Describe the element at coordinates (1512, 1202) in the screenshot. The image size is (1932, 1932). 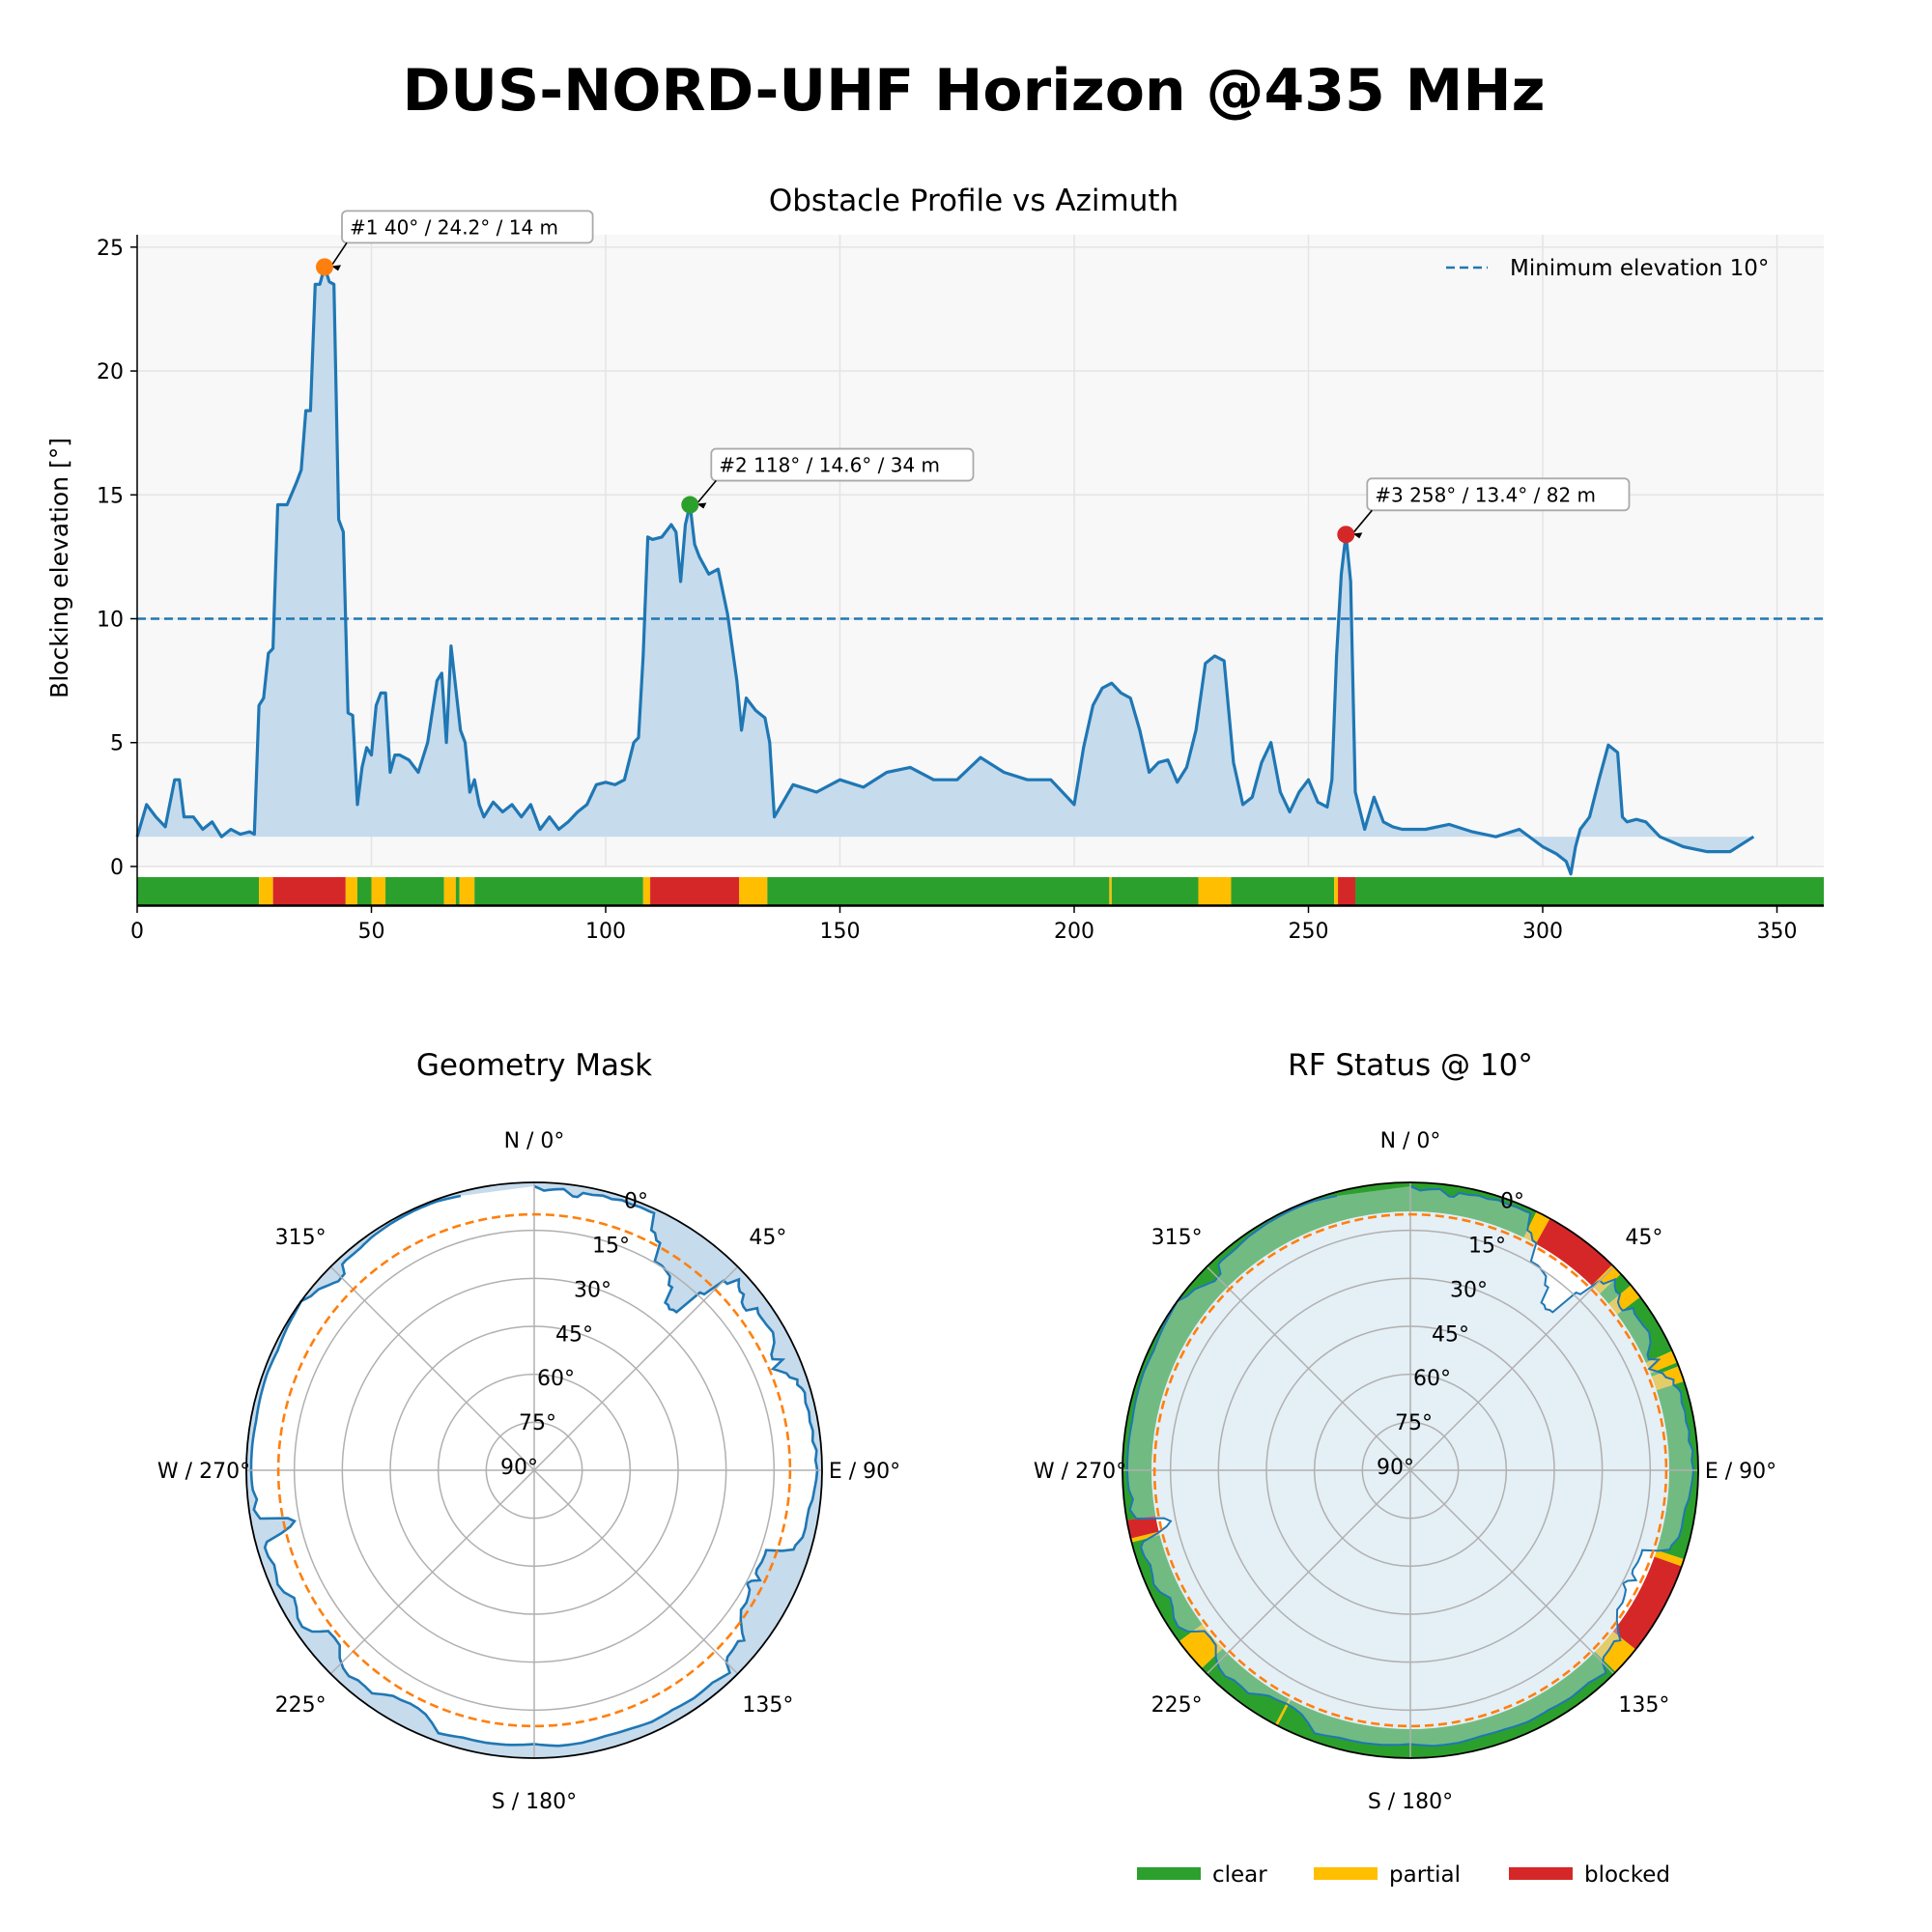
I see `radial-tick-label: 0°` at that location.